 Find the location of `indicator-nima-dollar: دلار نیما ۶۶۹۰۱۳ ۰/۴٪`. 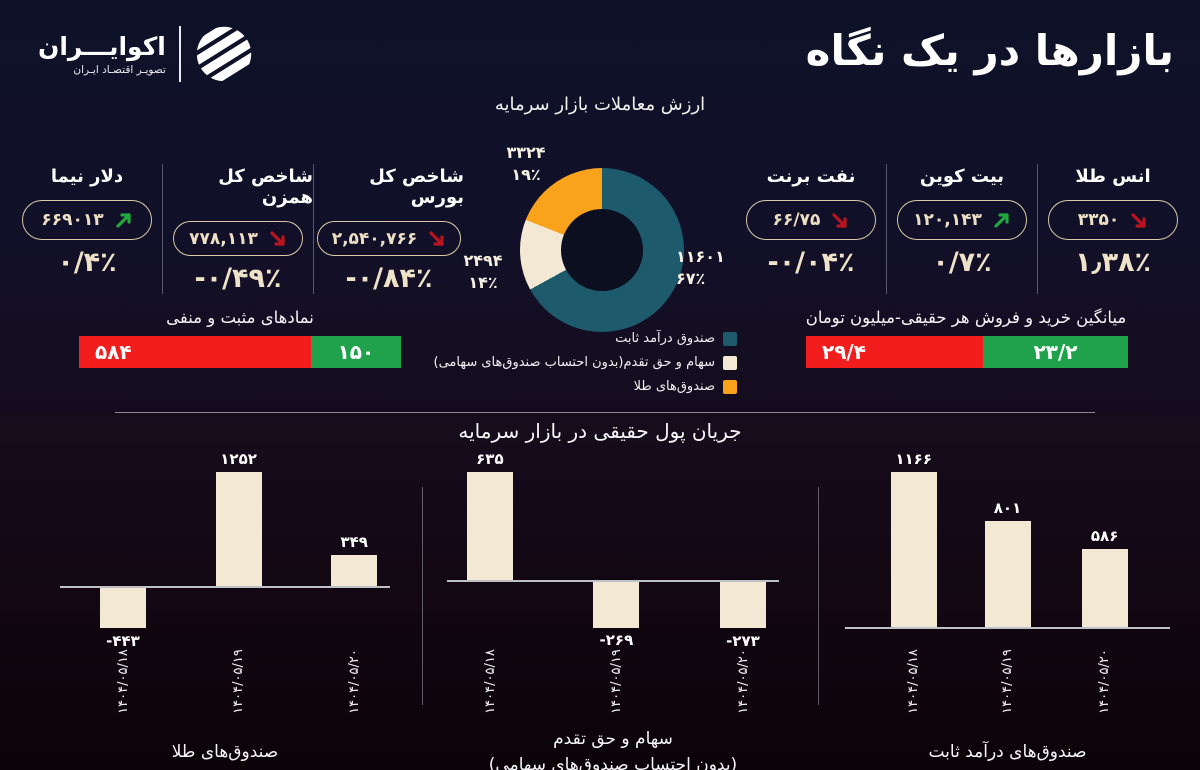

indicator-nima-dollar: دلار نیما ۶۶۹۰۱۳ ۰/۴٪ is located at coordinates (87, 229).